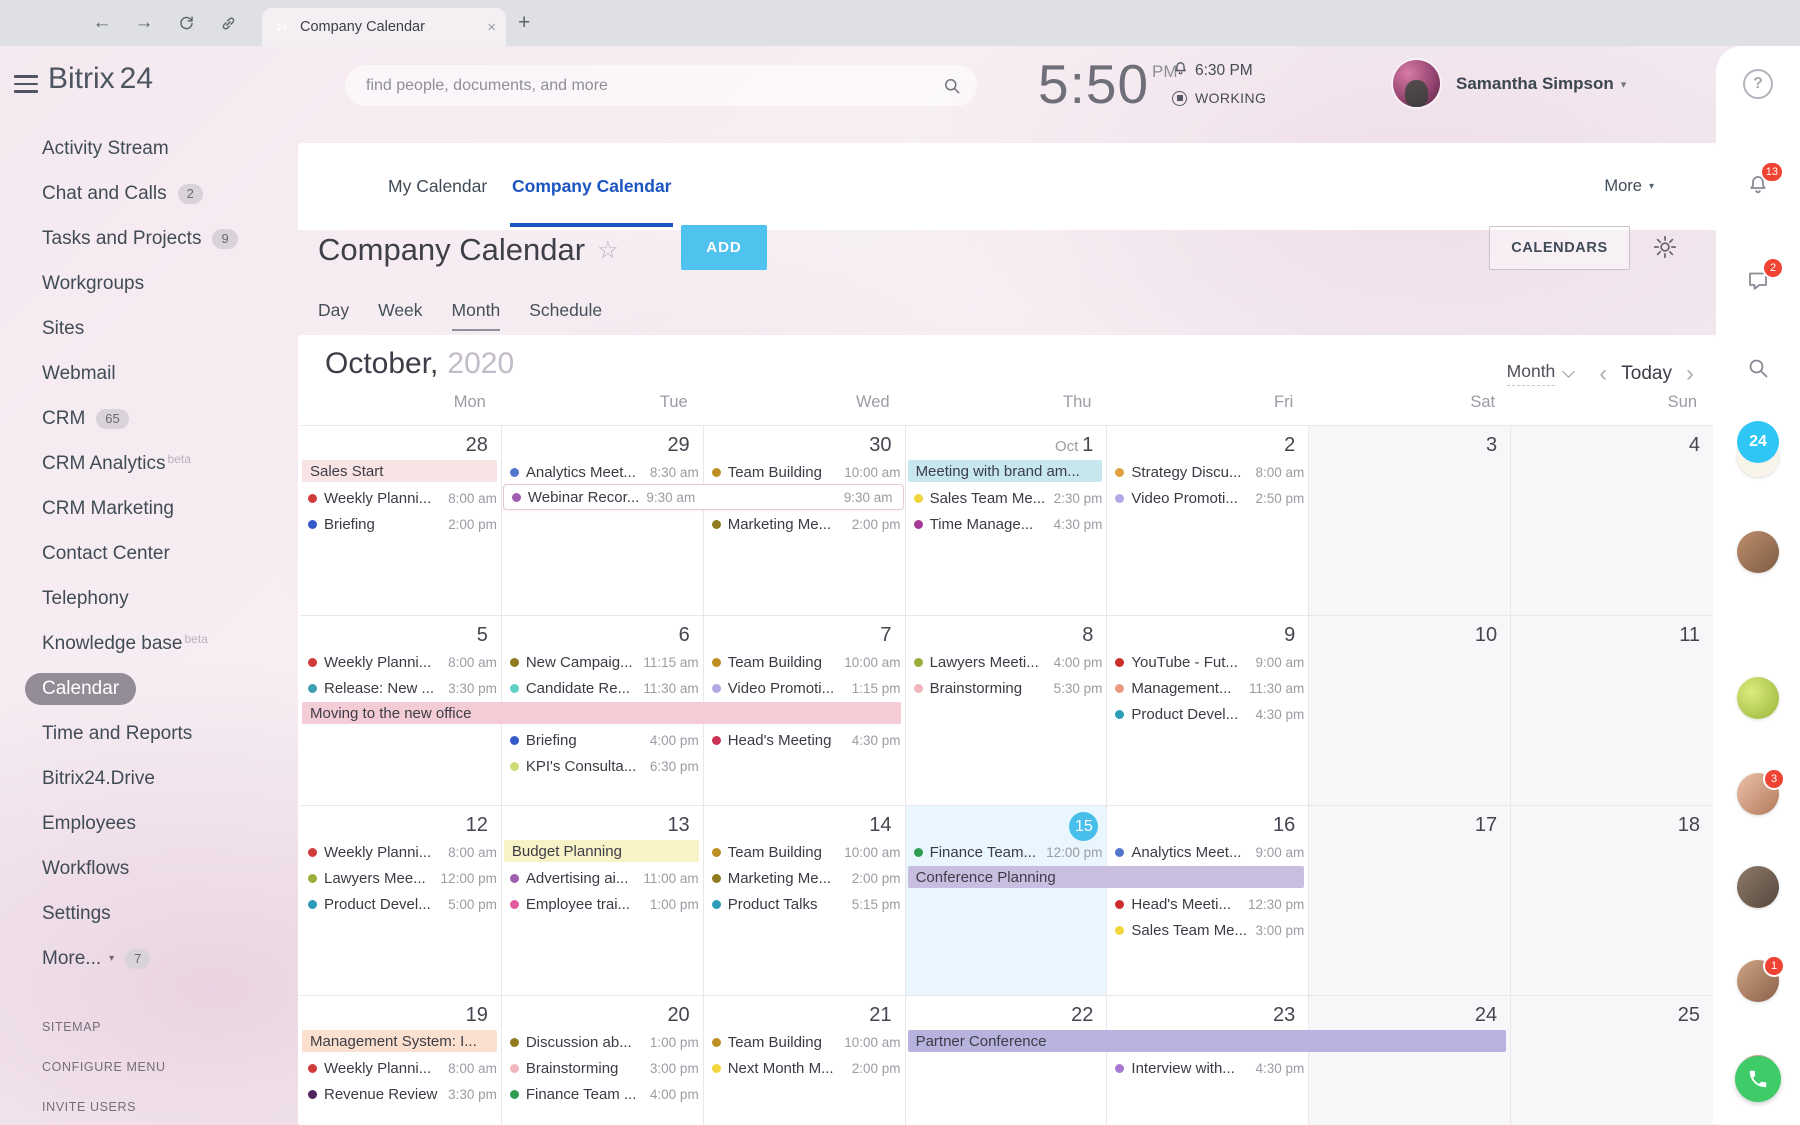 This screenshot has width=1800, height=1125. What do you see at coordinates (149, 508) in the screenshot?
I see `sidebar-item-crm-marketing: CRM Marketing` at bounding box center [149, 508].